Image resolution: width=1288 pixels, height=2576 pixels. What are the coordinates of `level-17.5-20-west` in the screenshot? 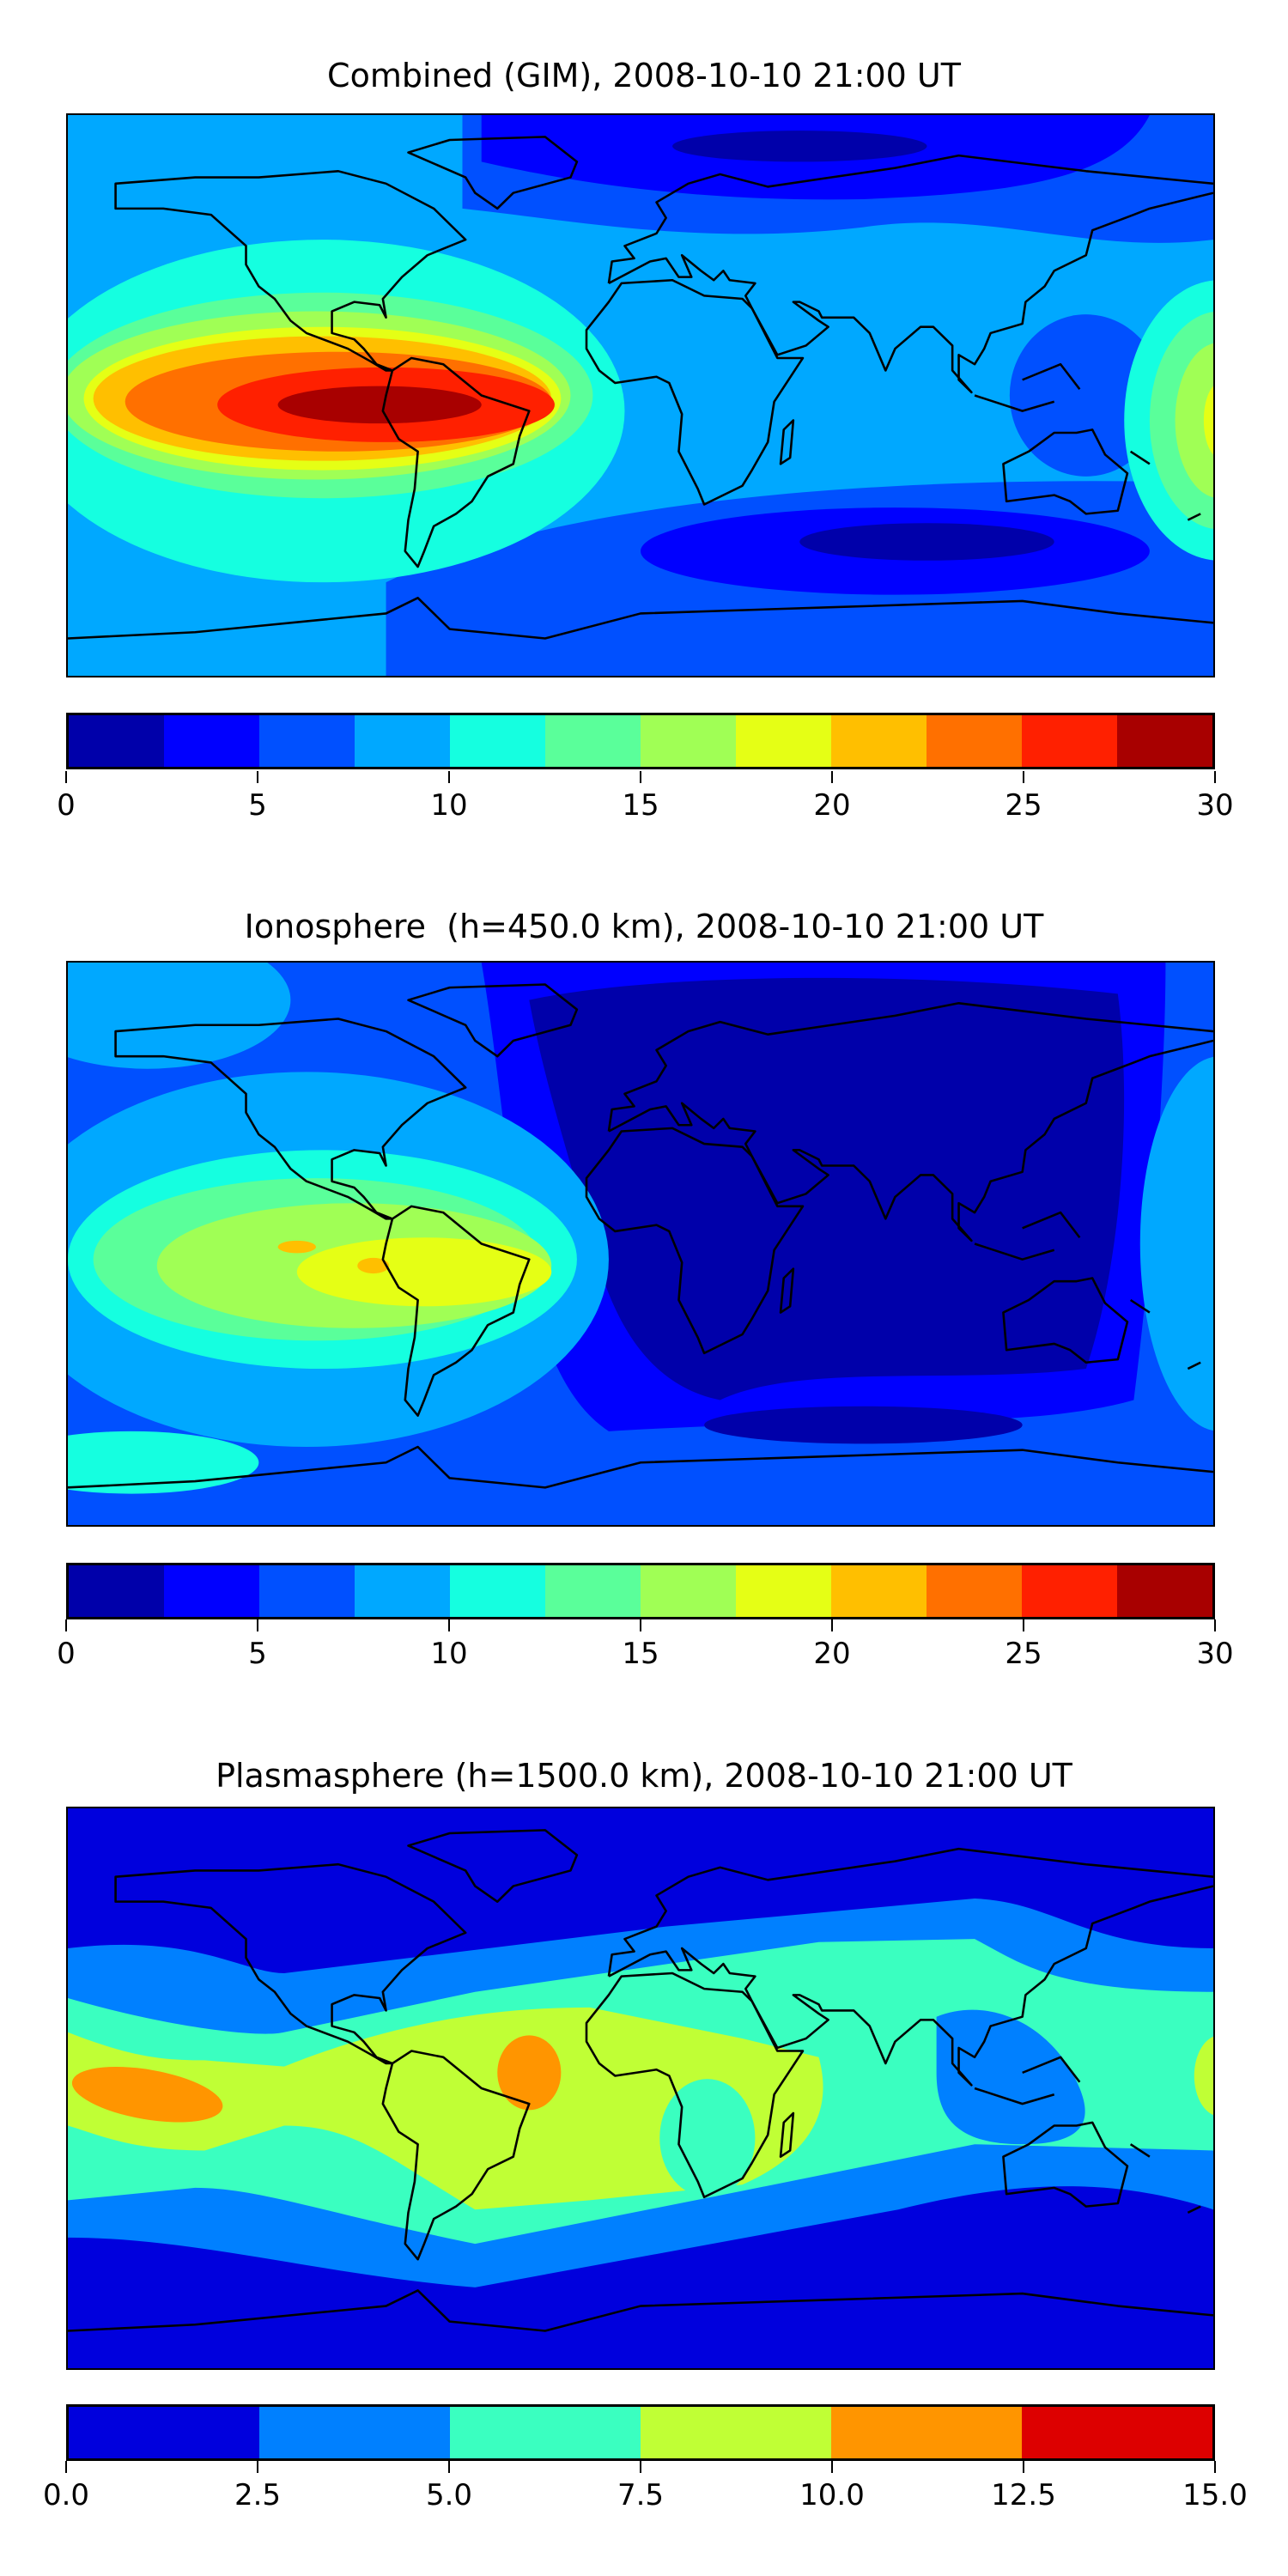 It's located at (424, 1272).